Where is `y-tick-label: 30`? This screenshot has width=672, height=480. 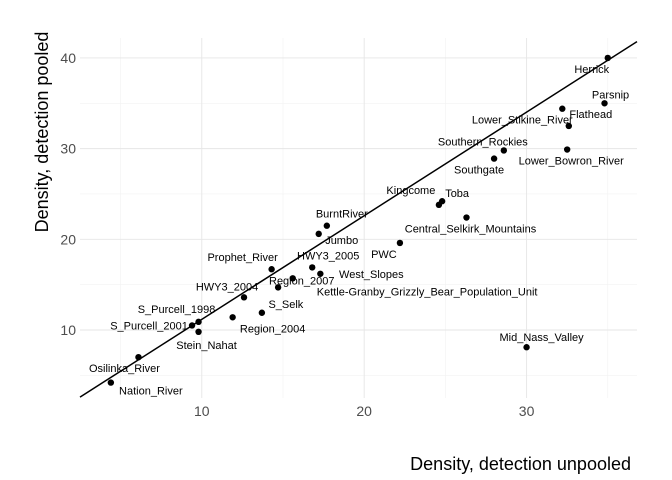
y-tick-label: 30 is located at coordinates (68, 149).